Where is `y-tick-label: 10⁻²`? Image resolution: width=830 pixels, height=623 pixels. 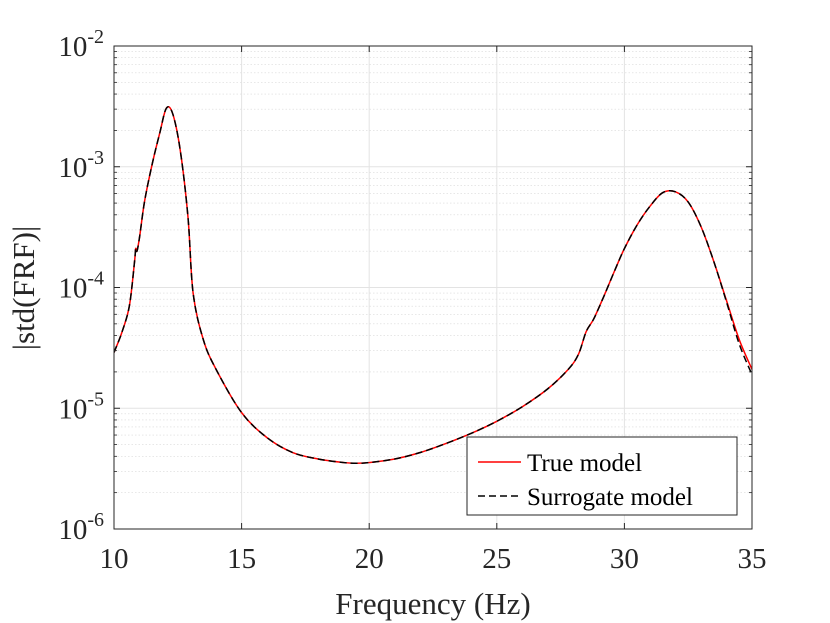
y-tick-label: 10⁻² is located at coordinates (81, 44).